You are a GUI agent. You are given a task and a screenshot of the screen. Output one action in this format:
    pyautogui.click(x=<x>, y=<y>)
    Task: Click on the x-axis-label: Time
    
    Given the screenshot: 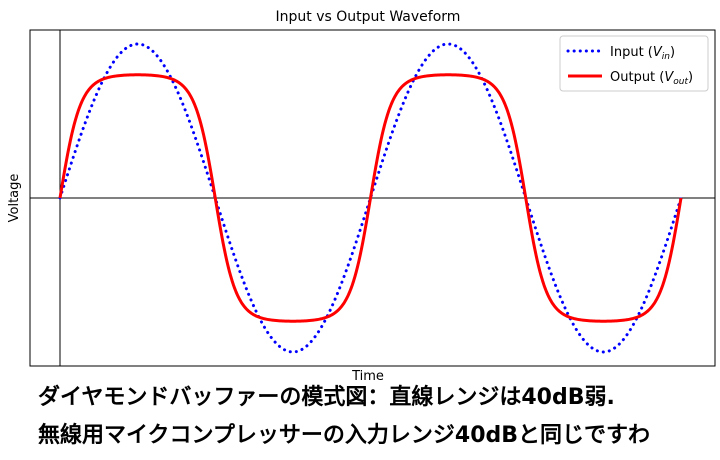 What is the action you would take?
    pyautogui.click(x=367, y=374)
    